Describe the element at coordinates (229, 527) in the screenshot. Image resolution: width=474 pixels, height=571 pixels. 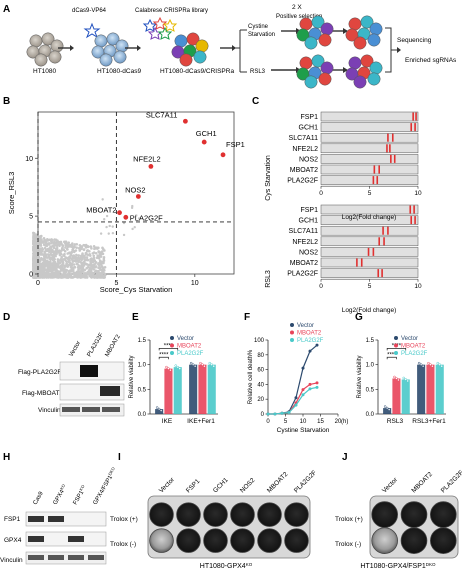
I see `plate` at that location.